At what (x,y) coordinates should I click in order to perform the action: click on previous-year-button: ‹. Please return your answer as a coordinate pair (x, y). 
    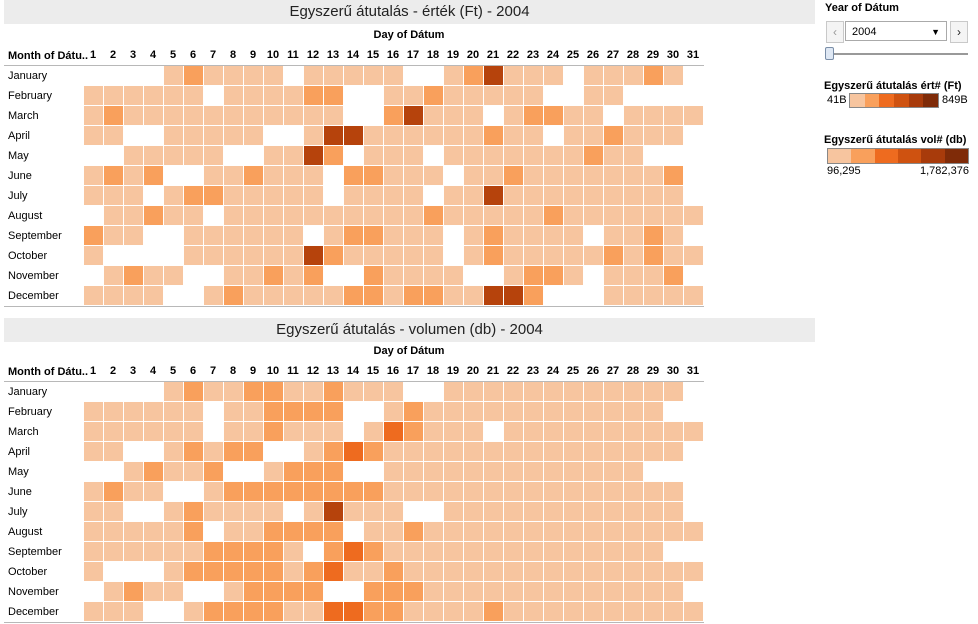
    Looking at the image, I should click on (835, 32).